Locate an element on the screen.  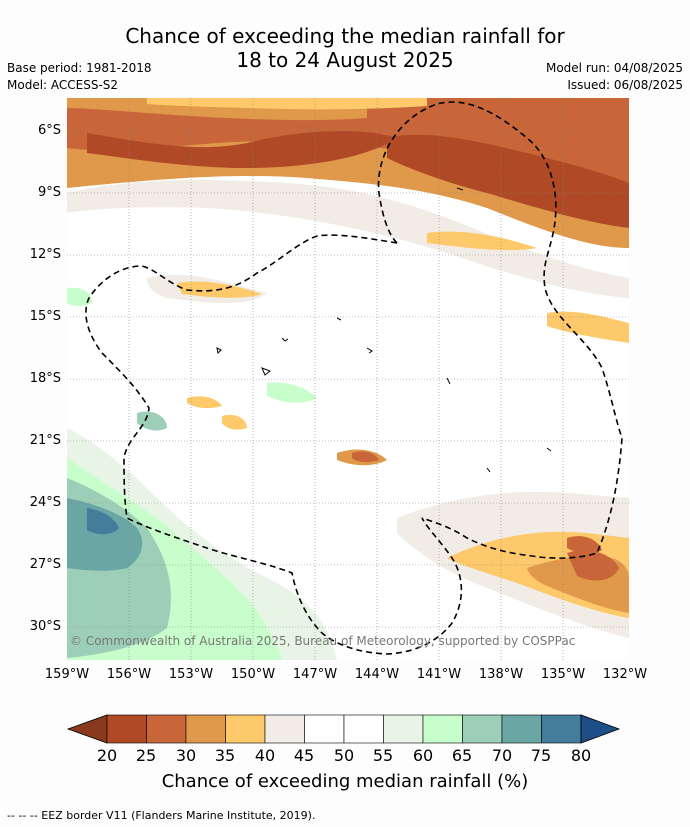
model-run-date: Model run: 04/08/2025 is located at coordinates (614, 68).